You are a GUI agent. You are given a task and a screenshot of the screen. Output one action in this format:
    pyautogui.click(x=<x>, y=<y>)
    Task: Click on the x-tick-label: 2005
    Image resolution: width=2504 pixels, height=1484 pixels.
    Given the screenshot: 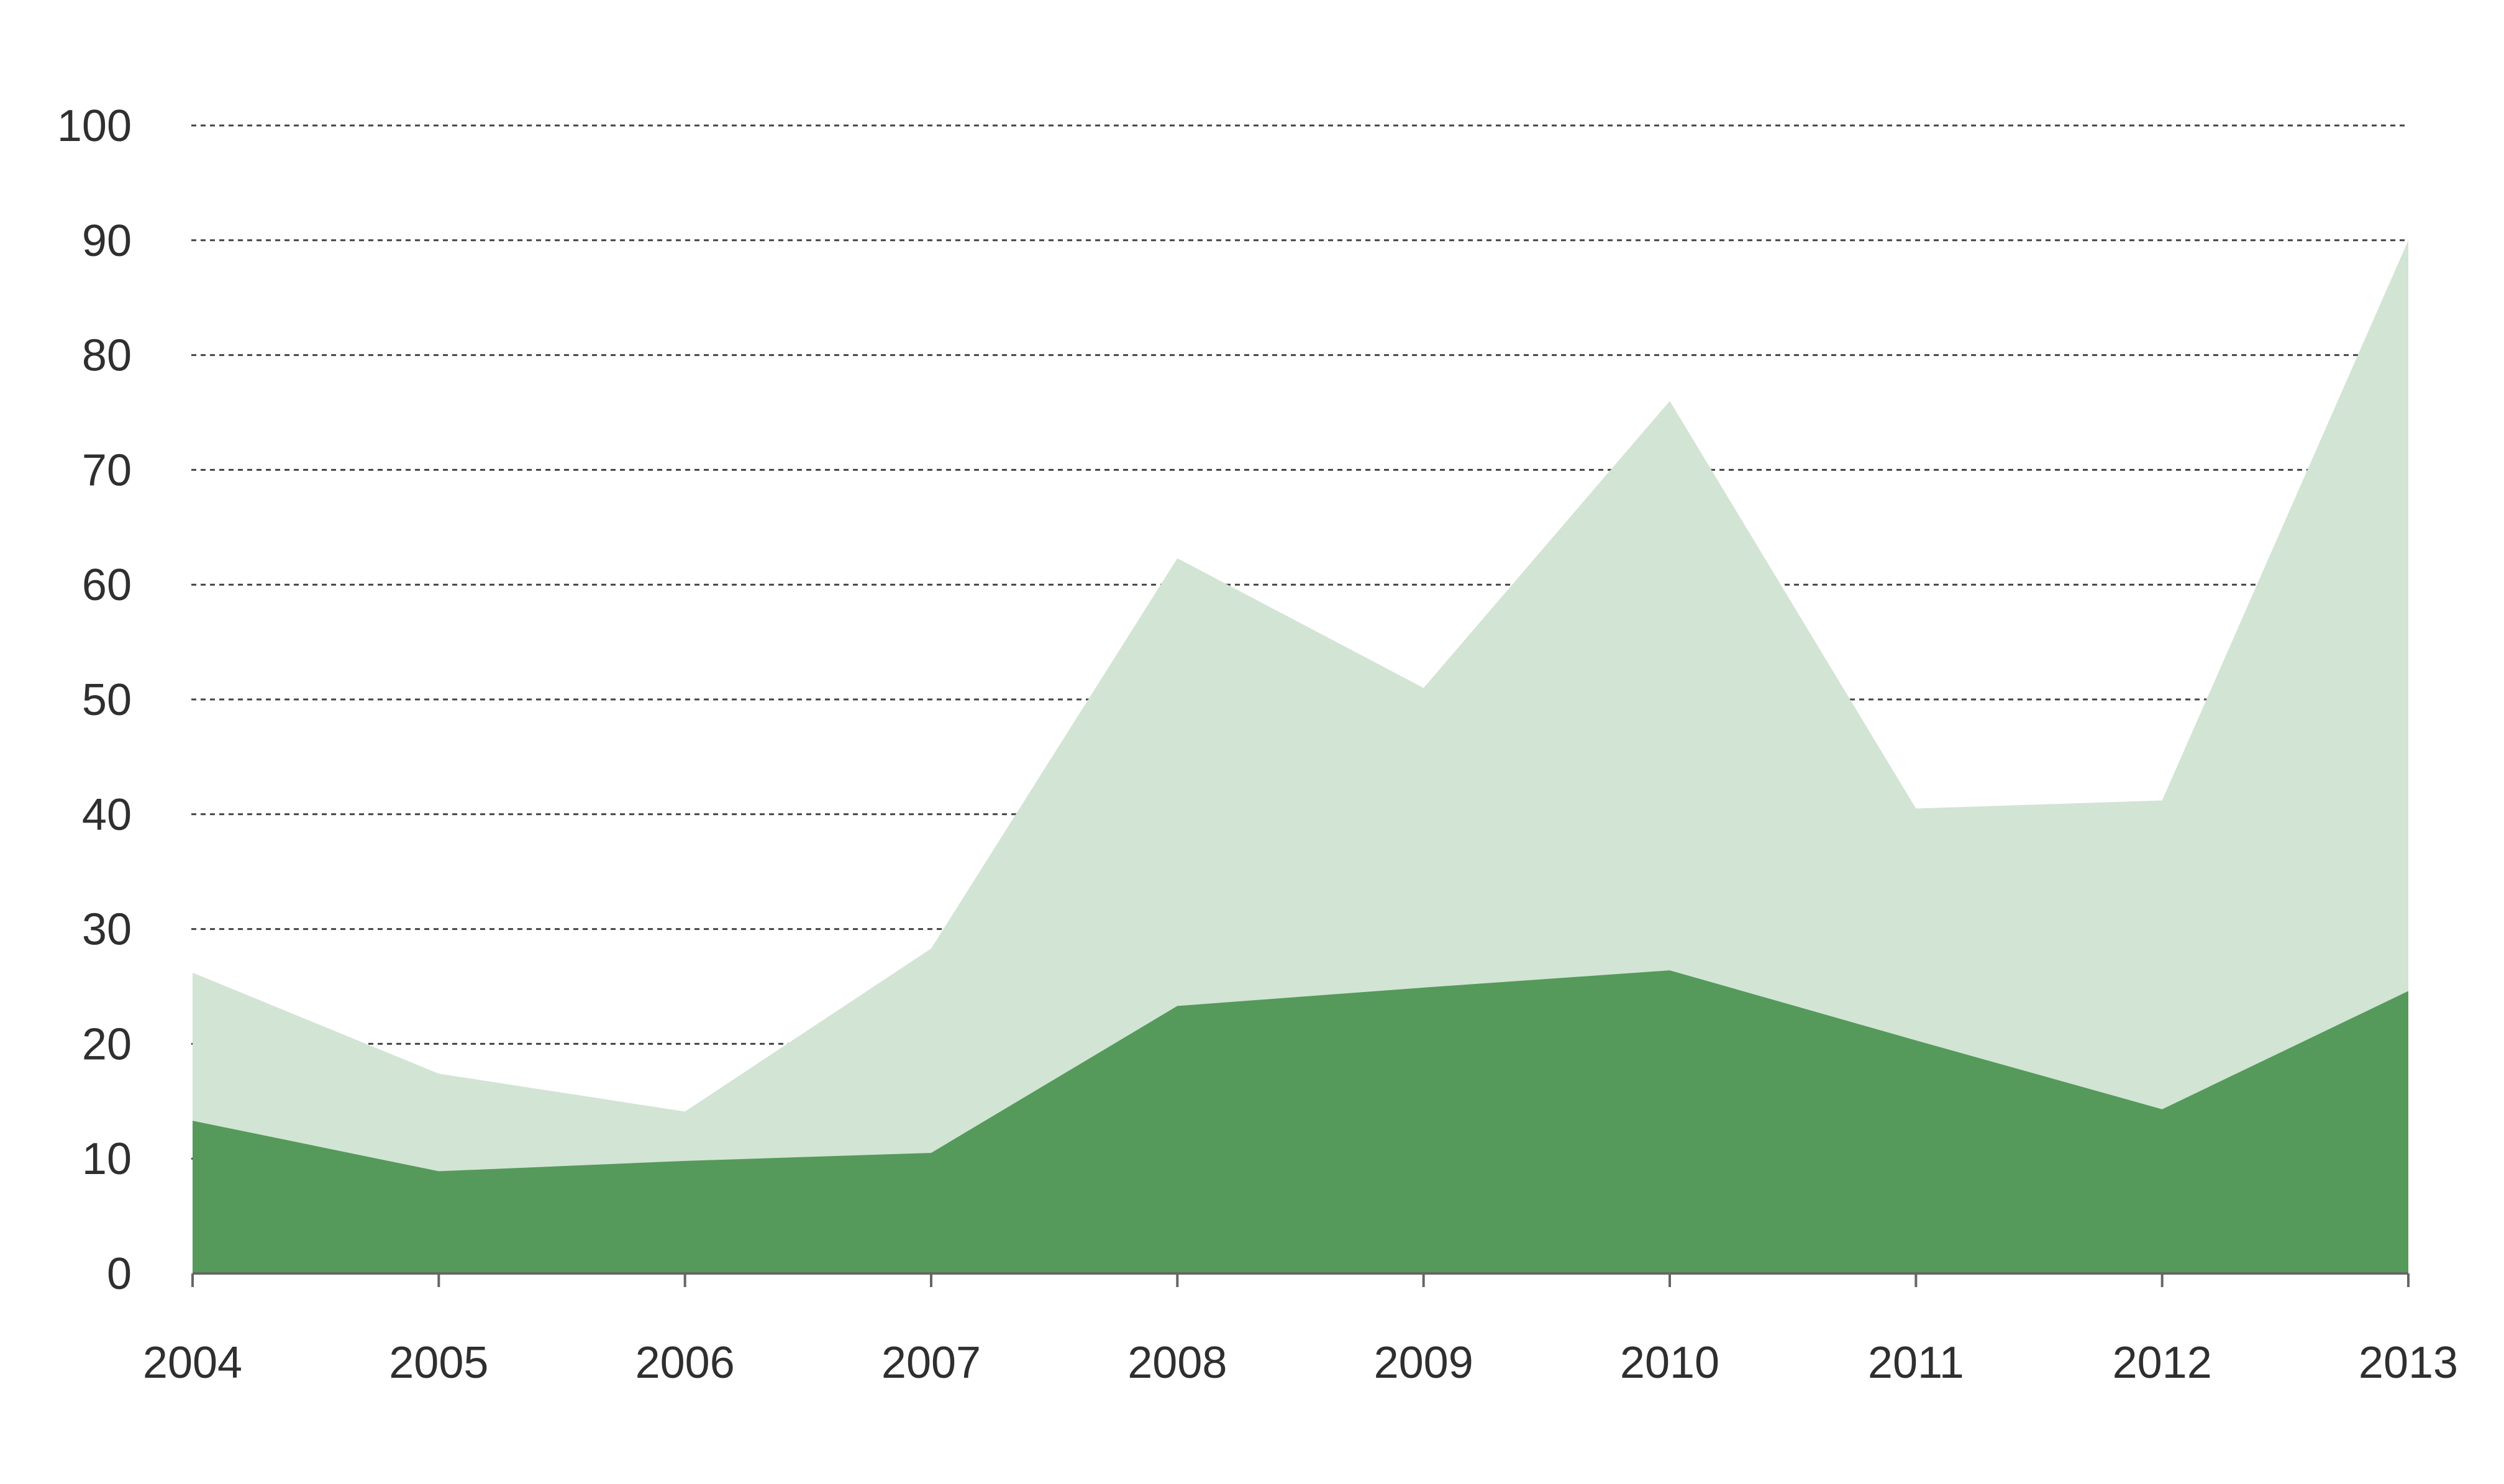 What is the action you would take?
    pyautogui.click(x=438, y=1363)
    